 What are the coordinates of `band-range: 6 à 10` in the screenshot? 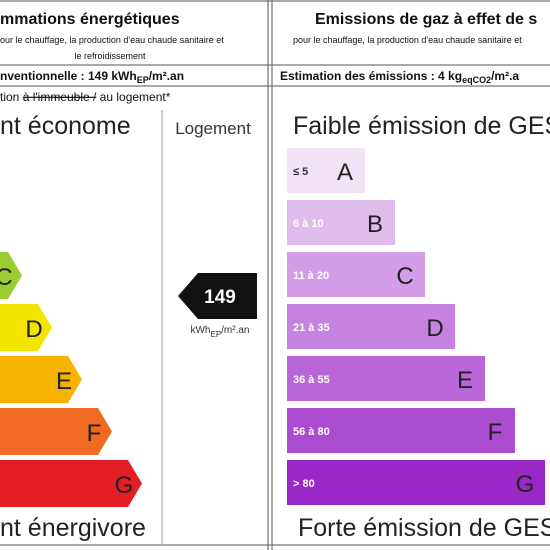 It's located at (308, 224).